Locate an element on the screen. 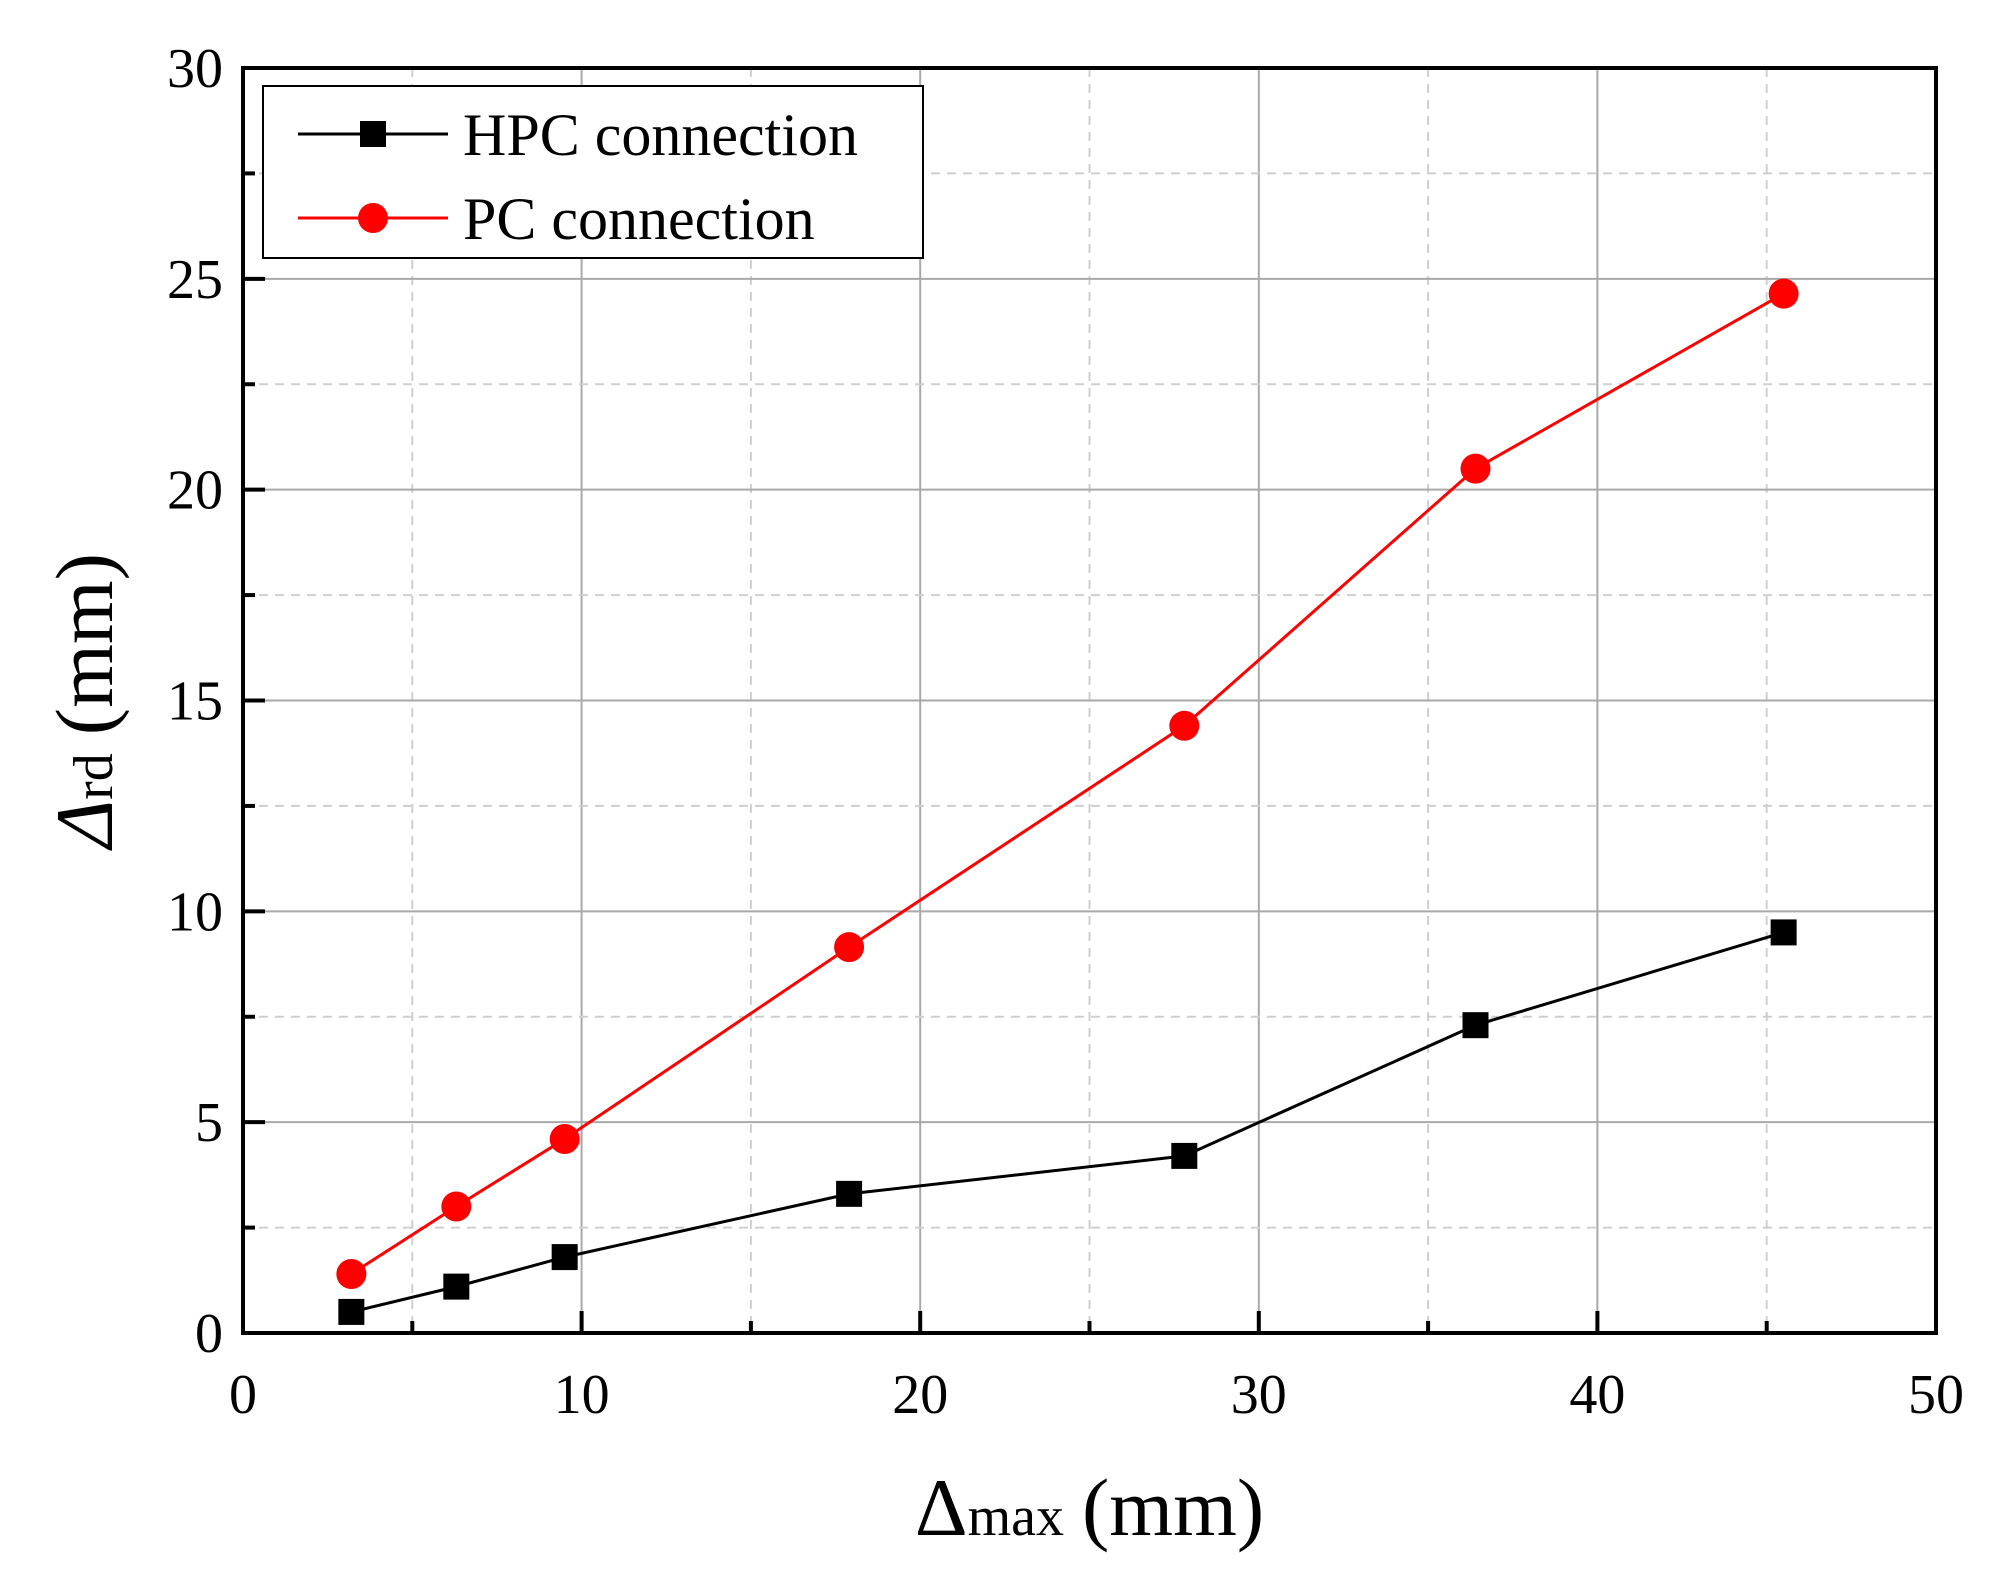 The height and width of the screenshot is (1575, 1989). x-axis-subscript: max is located at coordinates (1016, 1517).